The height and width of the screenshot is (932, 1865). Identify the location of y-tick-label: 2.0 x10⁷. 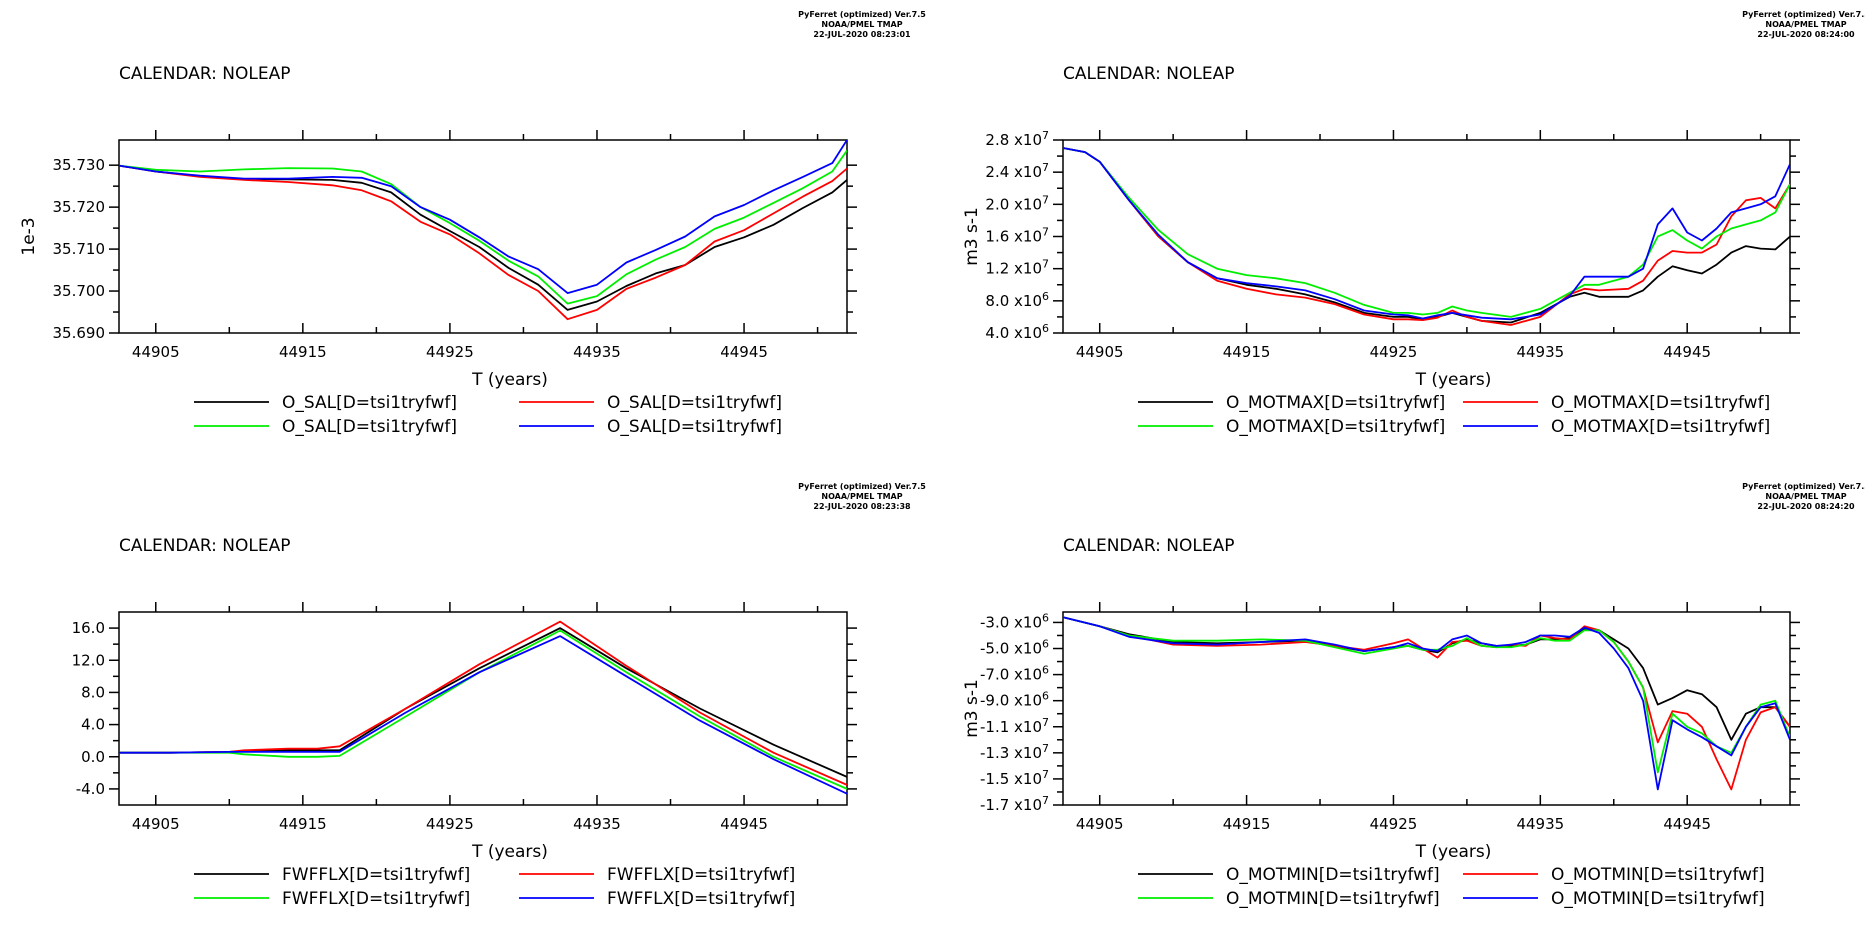
(1017, 203).